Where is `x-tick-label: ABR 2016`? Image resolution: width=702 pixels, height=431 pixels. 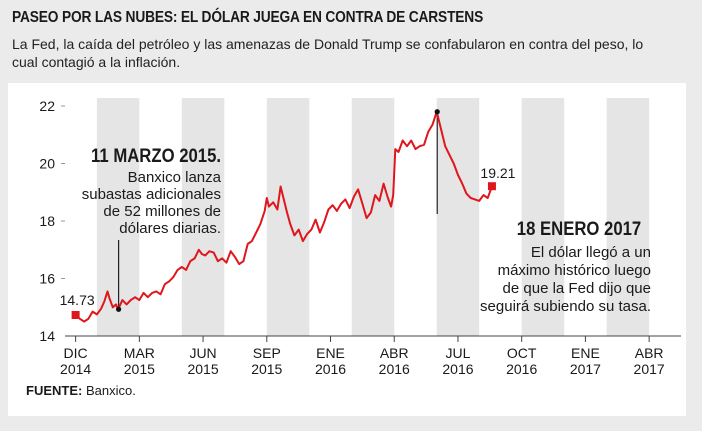 x-tick-label: ABR 2016 is located at coordinates (394, 361).